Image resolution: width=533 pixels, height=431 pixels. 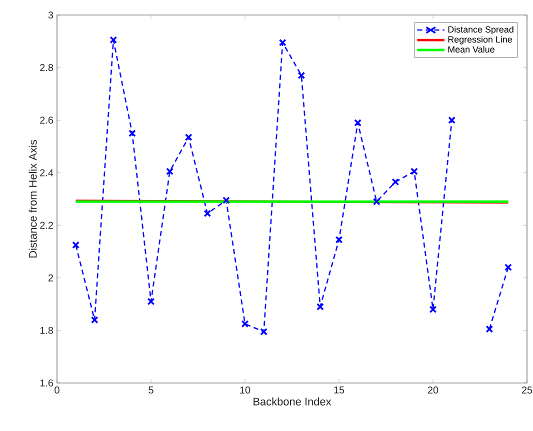 I want to click on y-tick-label: 2.6, so click(x=47, y=120).